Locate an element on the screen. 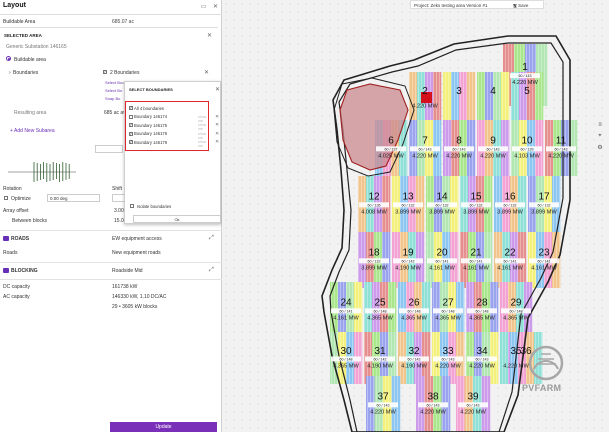 The image size is (609, 432). optimize-label: Optimize is located at coordinates (21, 199).